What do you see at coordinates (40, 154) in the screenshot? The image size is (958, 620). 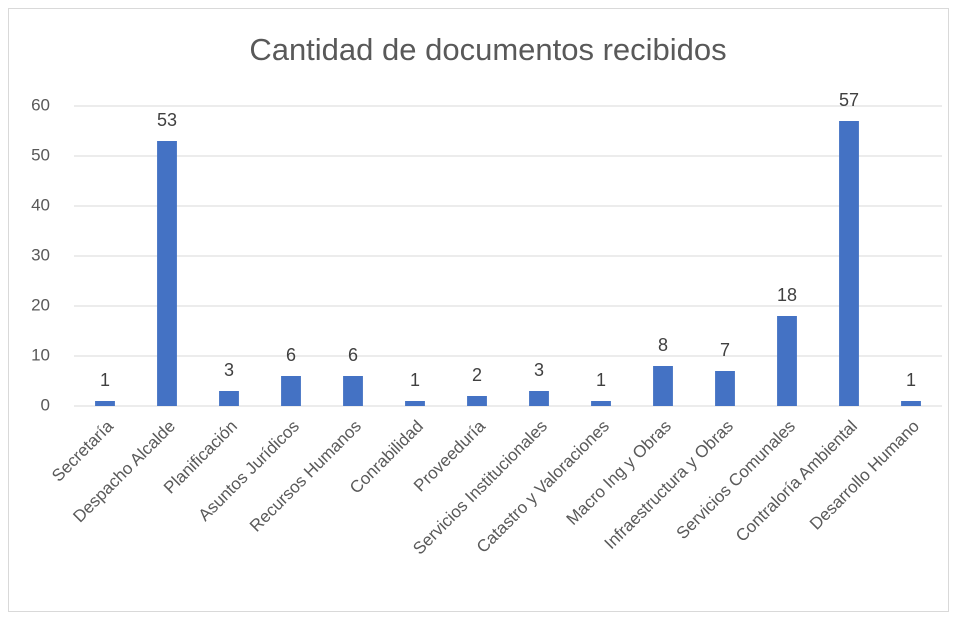 I see `y-tick-label: 50` at bounding box center [40, 154].